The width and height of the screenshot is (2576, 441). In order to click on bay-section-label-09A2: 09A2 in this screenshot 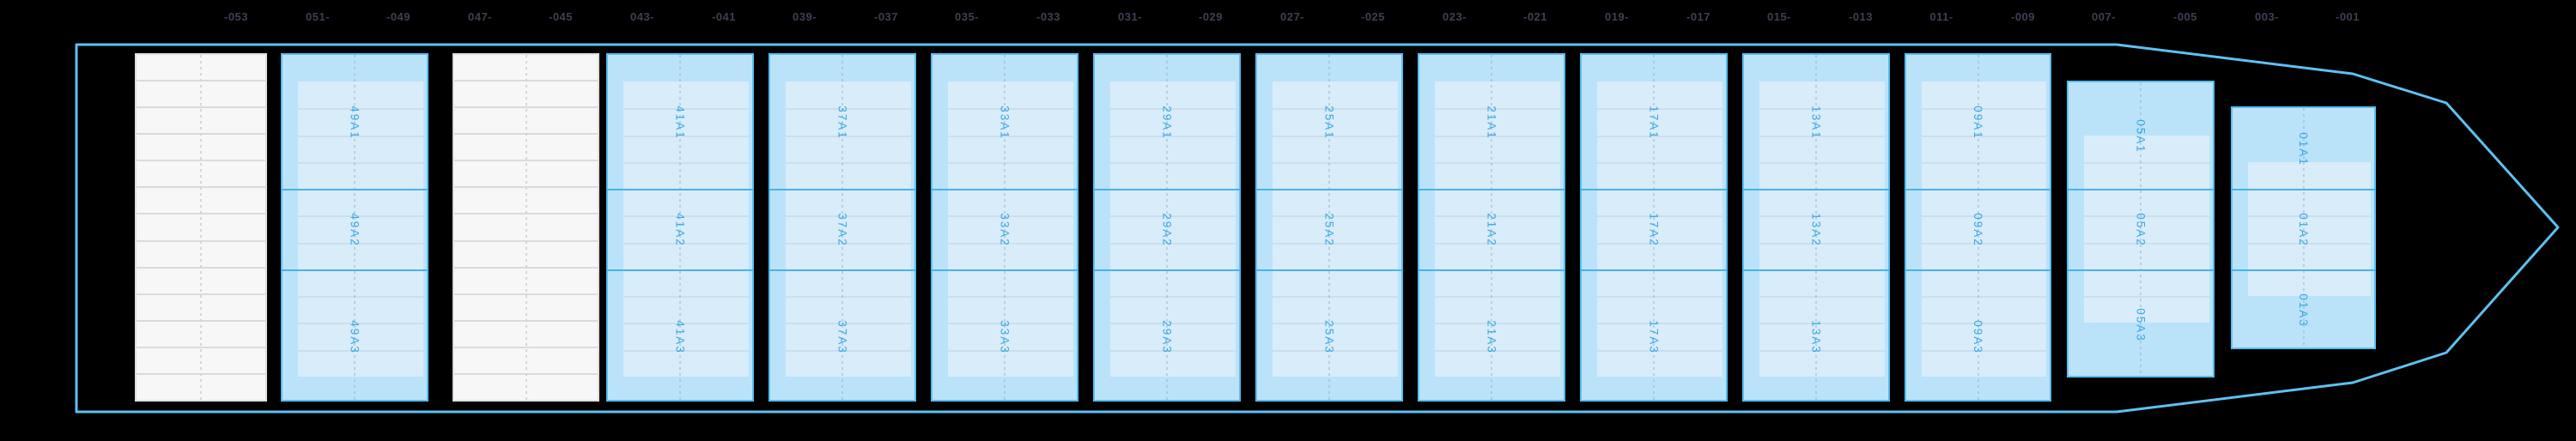, I will do `click(1977, 230)`.